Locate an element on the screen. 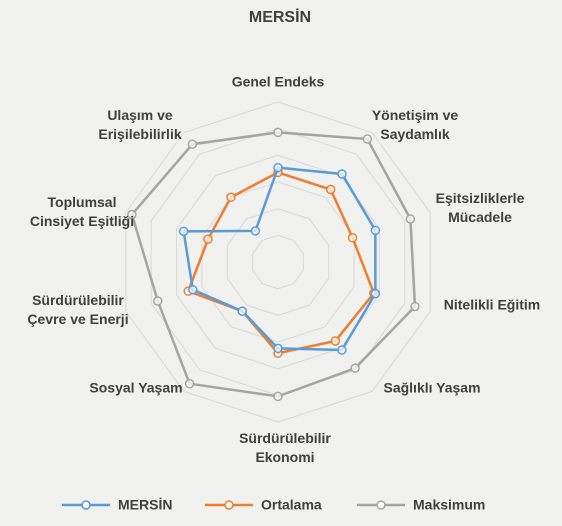  axis-label: Eşitsizliklerle Mücadele is located at coordinates (480, 207).